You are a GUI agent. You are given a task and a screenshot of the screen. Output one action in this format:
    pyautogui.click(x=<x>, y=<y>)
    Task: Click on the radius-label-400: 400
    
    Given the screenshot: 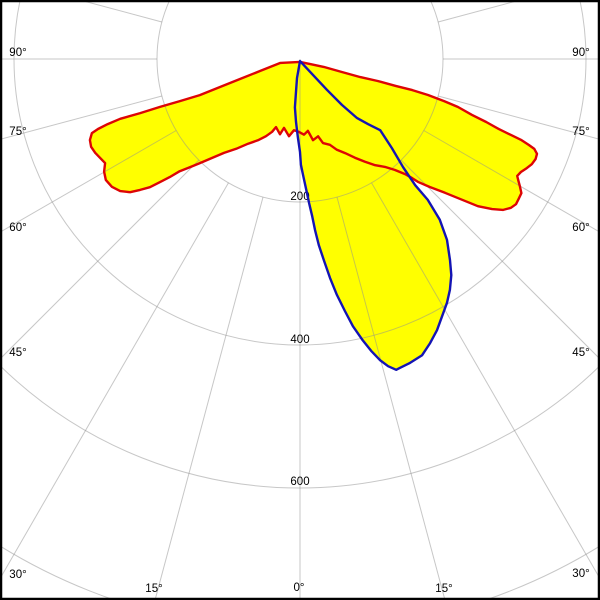 What is the action you would take?
    pyautogui.click(x=299, y=340)
    